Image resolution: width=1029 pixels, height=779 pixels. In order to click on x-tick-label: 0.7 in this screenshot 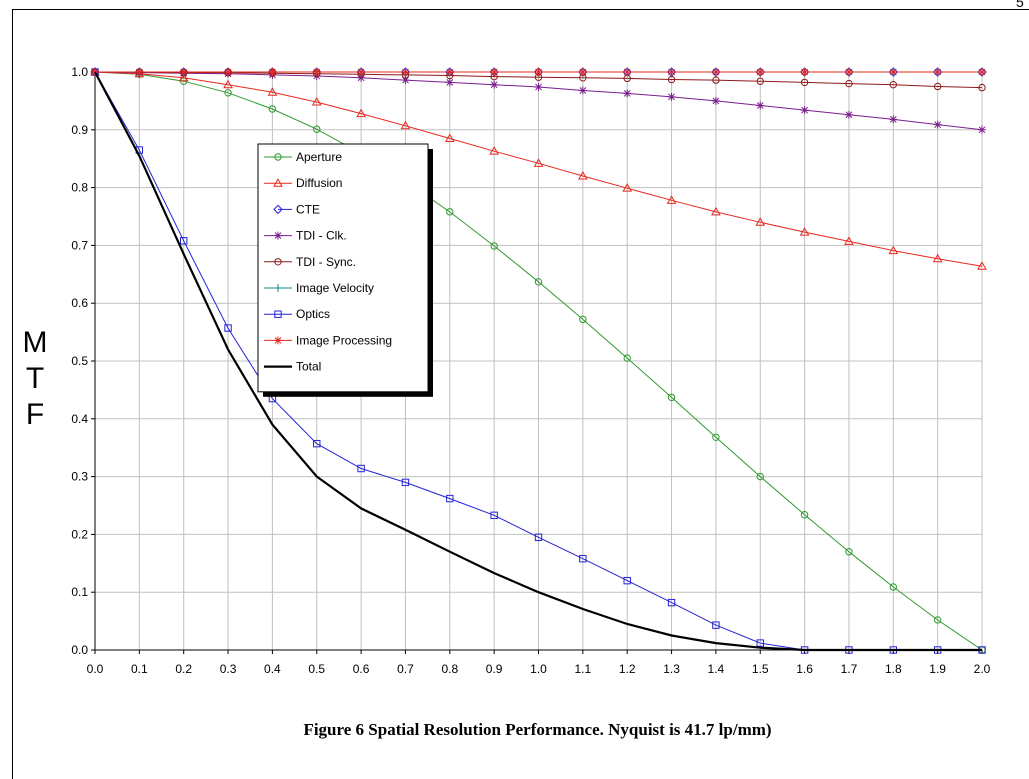, I will do `click(405, 669)`.